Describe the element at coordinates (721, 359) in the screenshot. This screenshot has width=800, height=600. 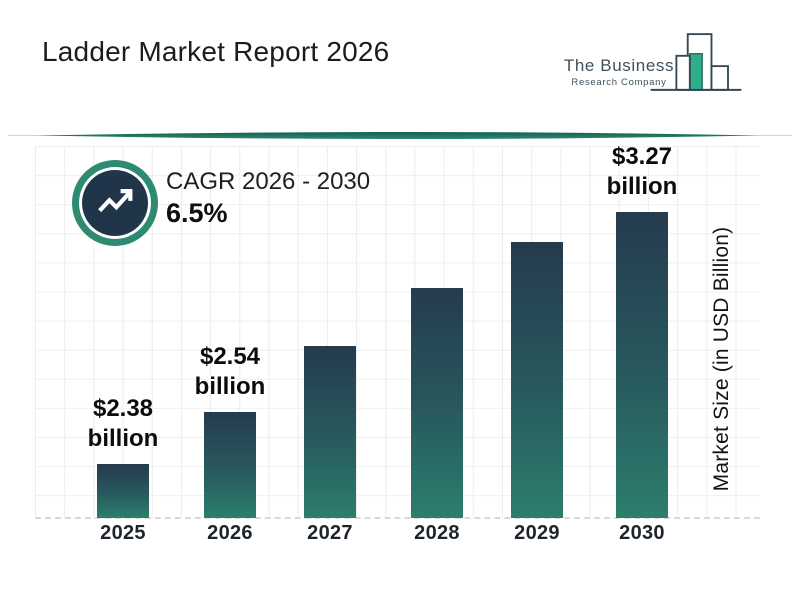
I see `y-axis-title: Market Size (in USD Billion)` at that location.